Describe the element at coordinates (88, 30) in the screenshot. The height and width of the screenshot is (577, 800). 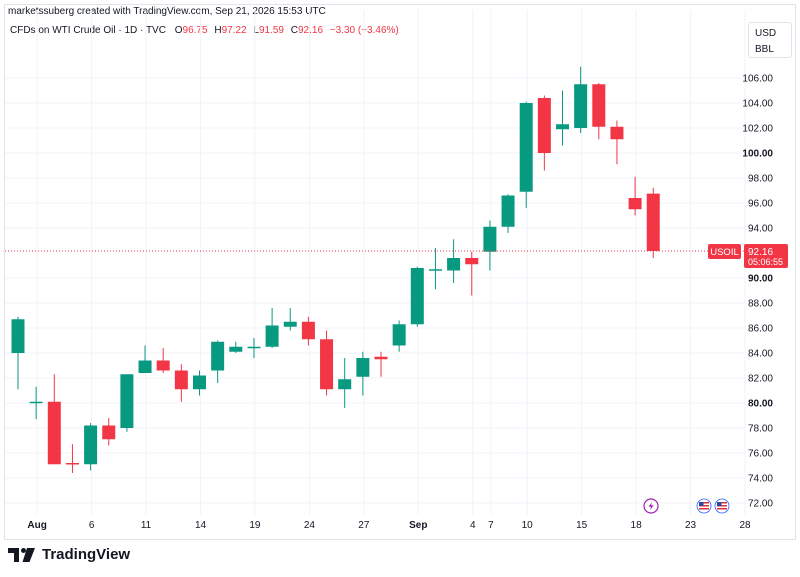
I see `symbol-description: CFDs on WTI Crude Oil · 1D · TVC` at that location.